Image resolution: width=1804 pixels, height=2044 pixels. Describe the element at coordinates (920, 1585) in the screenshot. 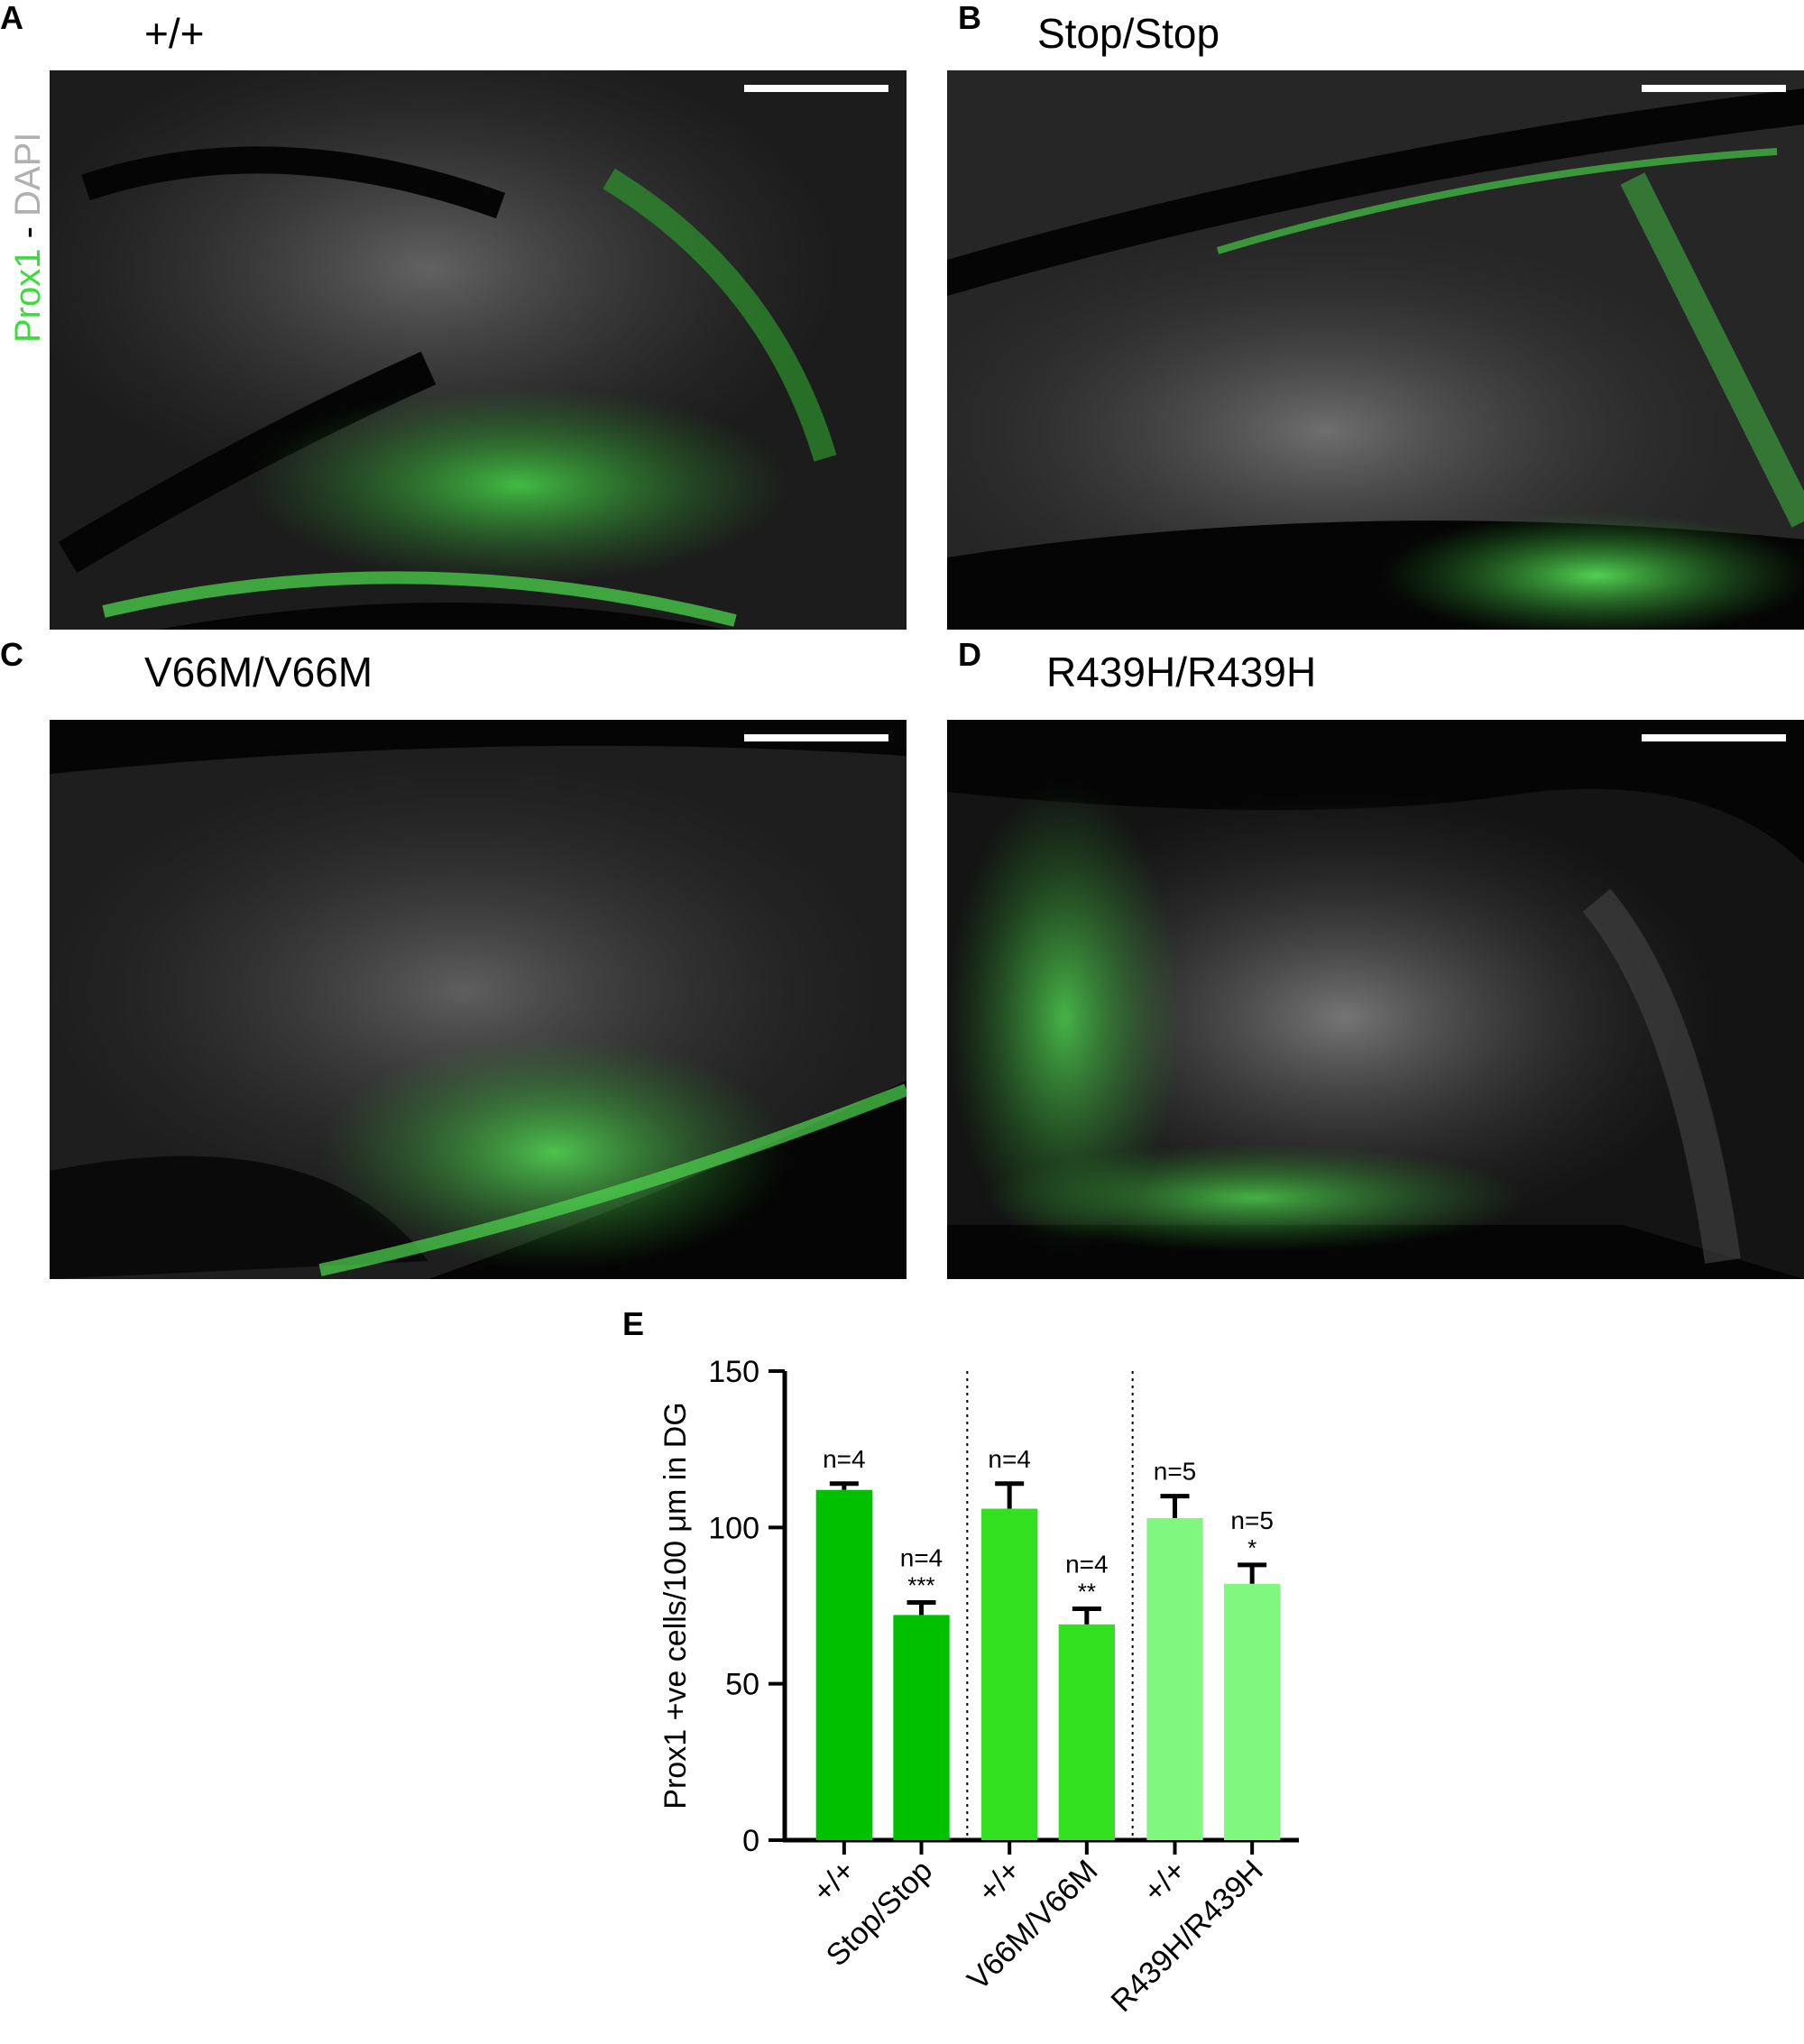

I see `significance-label-1: ***` at that location.